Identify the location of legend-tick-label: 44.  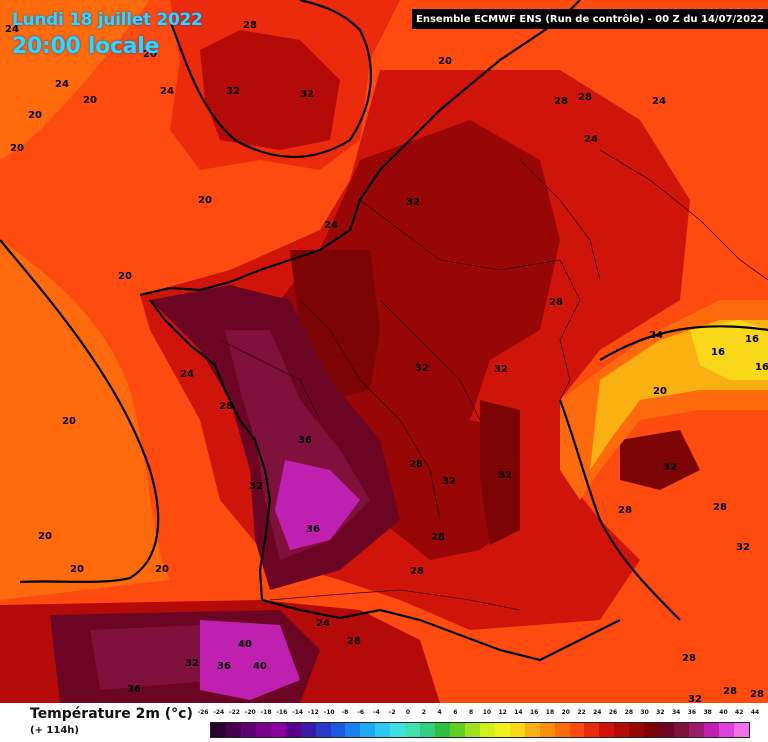
(755, 712).